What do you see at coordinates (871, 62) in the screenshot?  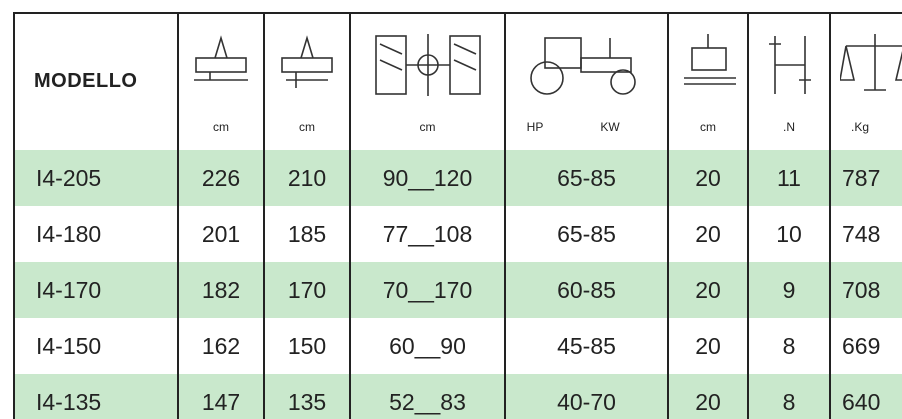 I see `icon-weight` at bounding box center [871, 62].